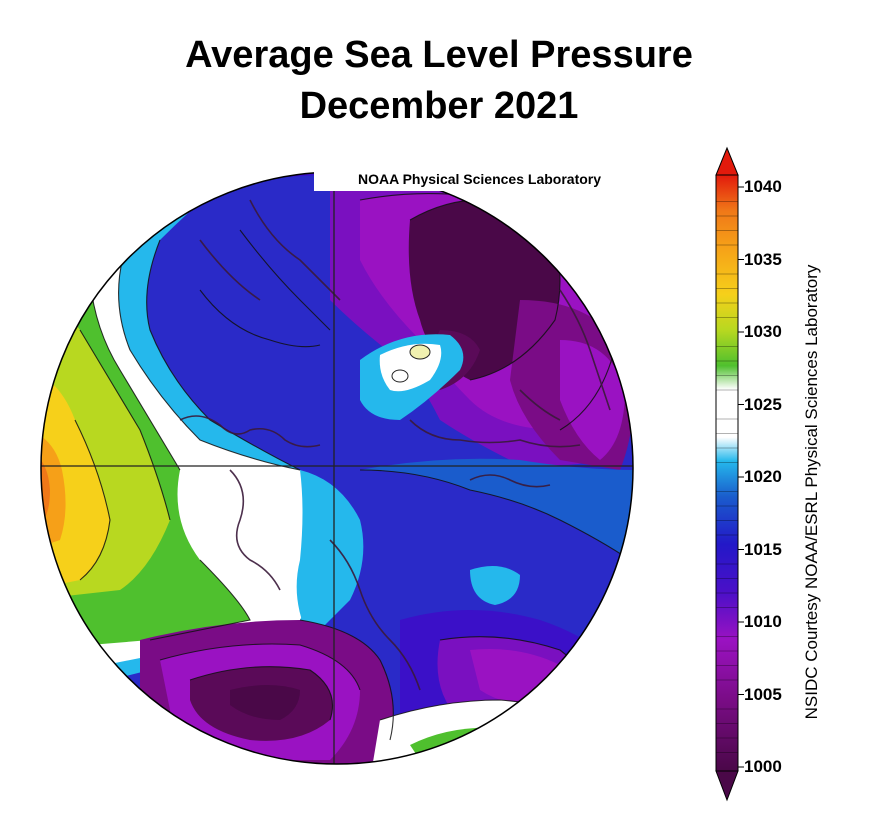 Image resolution: width=878 pixels, height=824 pixels. Describe the element at coordinates (439, 55) in the screenshot. I see `map-title-line1: Average Sea Level Pressure` at that location.